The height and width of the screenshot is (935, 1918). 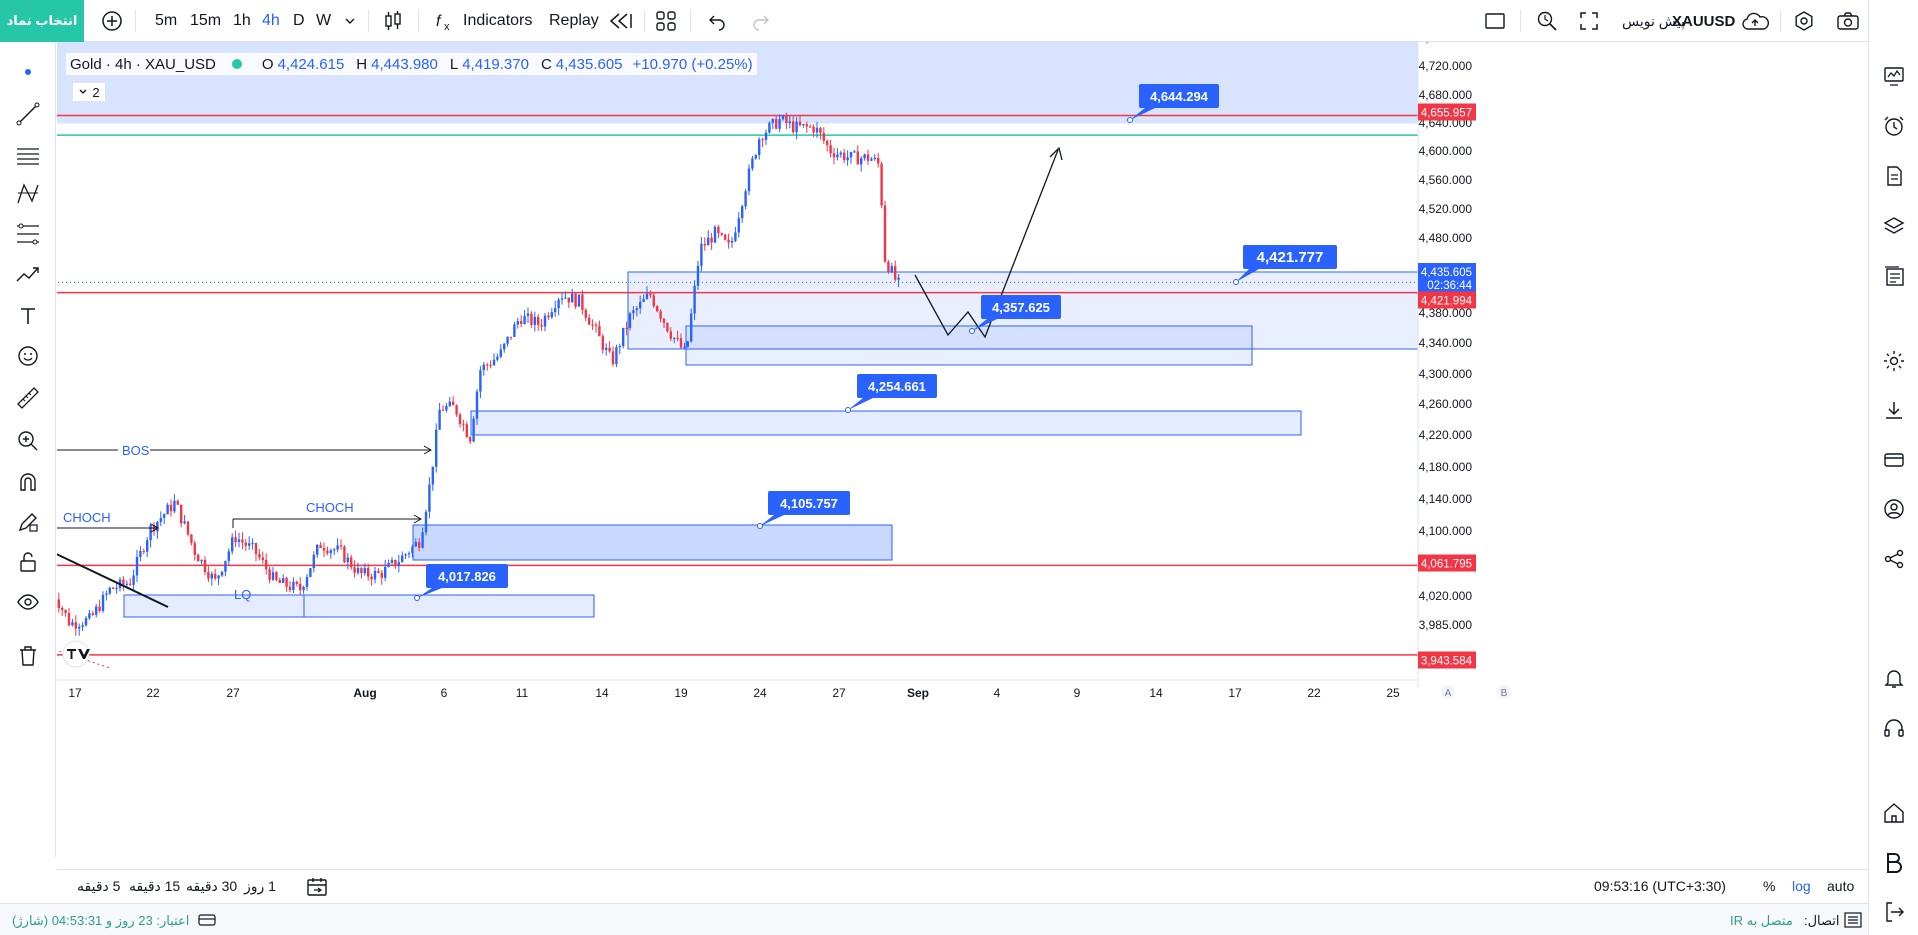 What do you see at coordinates (28, 356) in the screenshot?
I see `emoji-icon` at bounding box center [28, 356].